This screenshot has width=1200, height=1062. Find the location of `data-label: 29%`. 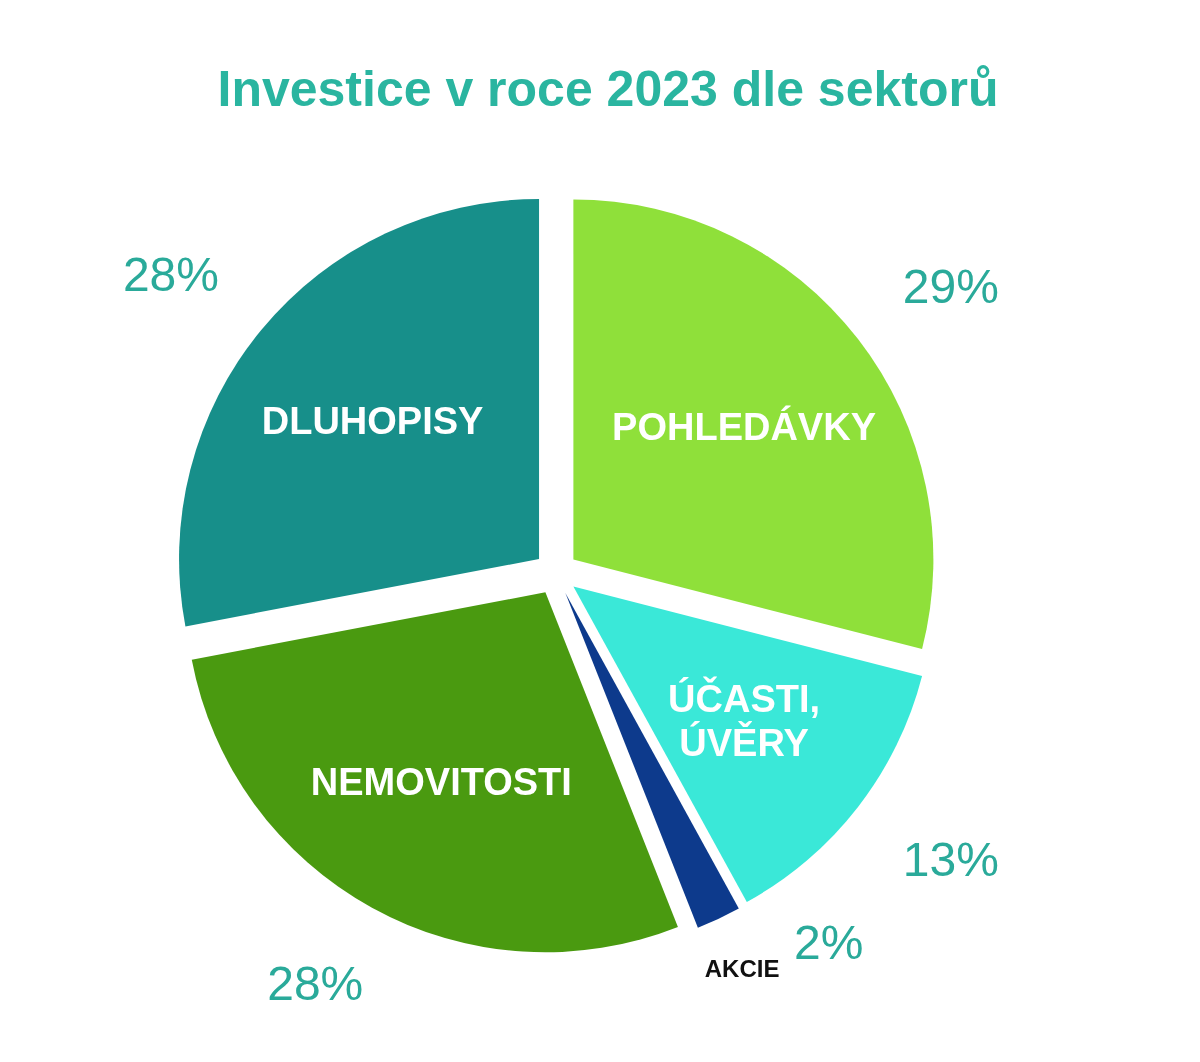

data-label: 29% is located at coordinates (950, 286).